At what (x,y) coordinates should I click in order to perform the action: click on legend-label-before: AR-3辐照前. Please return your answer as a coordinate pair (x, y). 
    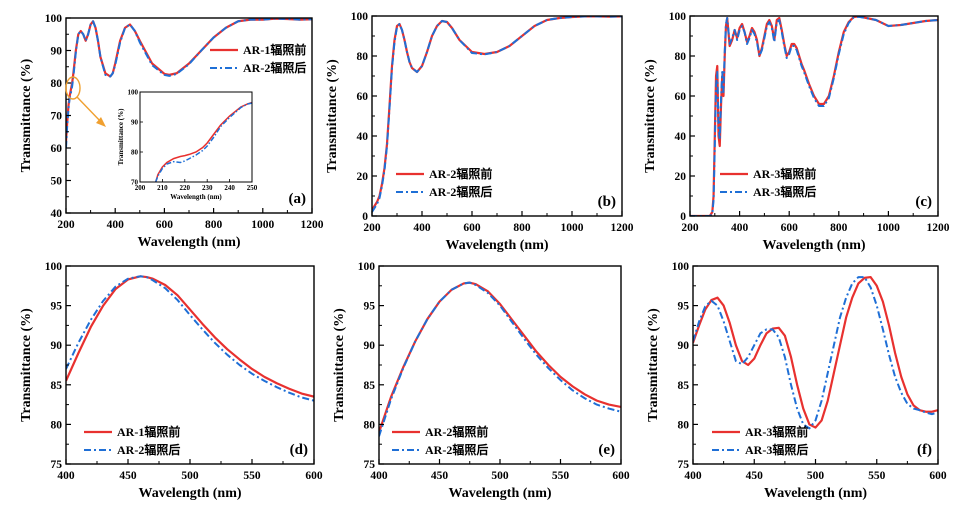
    Looking at the image, I should click on (784, 173).